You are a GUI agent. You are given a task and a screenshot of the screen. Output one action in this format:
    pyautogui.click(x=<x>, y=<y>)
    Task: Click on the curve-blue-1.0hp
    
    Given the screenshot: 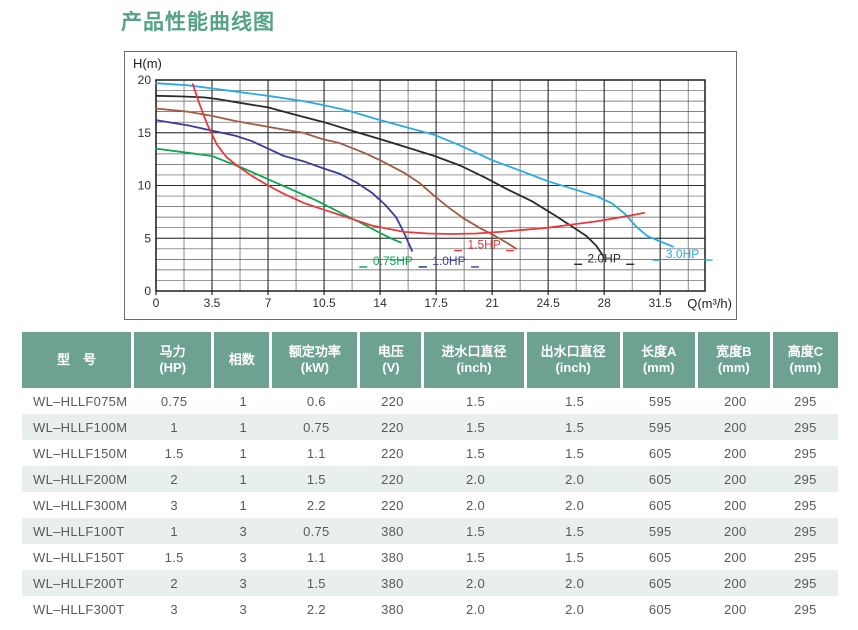 What is the action you would take?
    pyautogui.click(x=284, y=185)
    